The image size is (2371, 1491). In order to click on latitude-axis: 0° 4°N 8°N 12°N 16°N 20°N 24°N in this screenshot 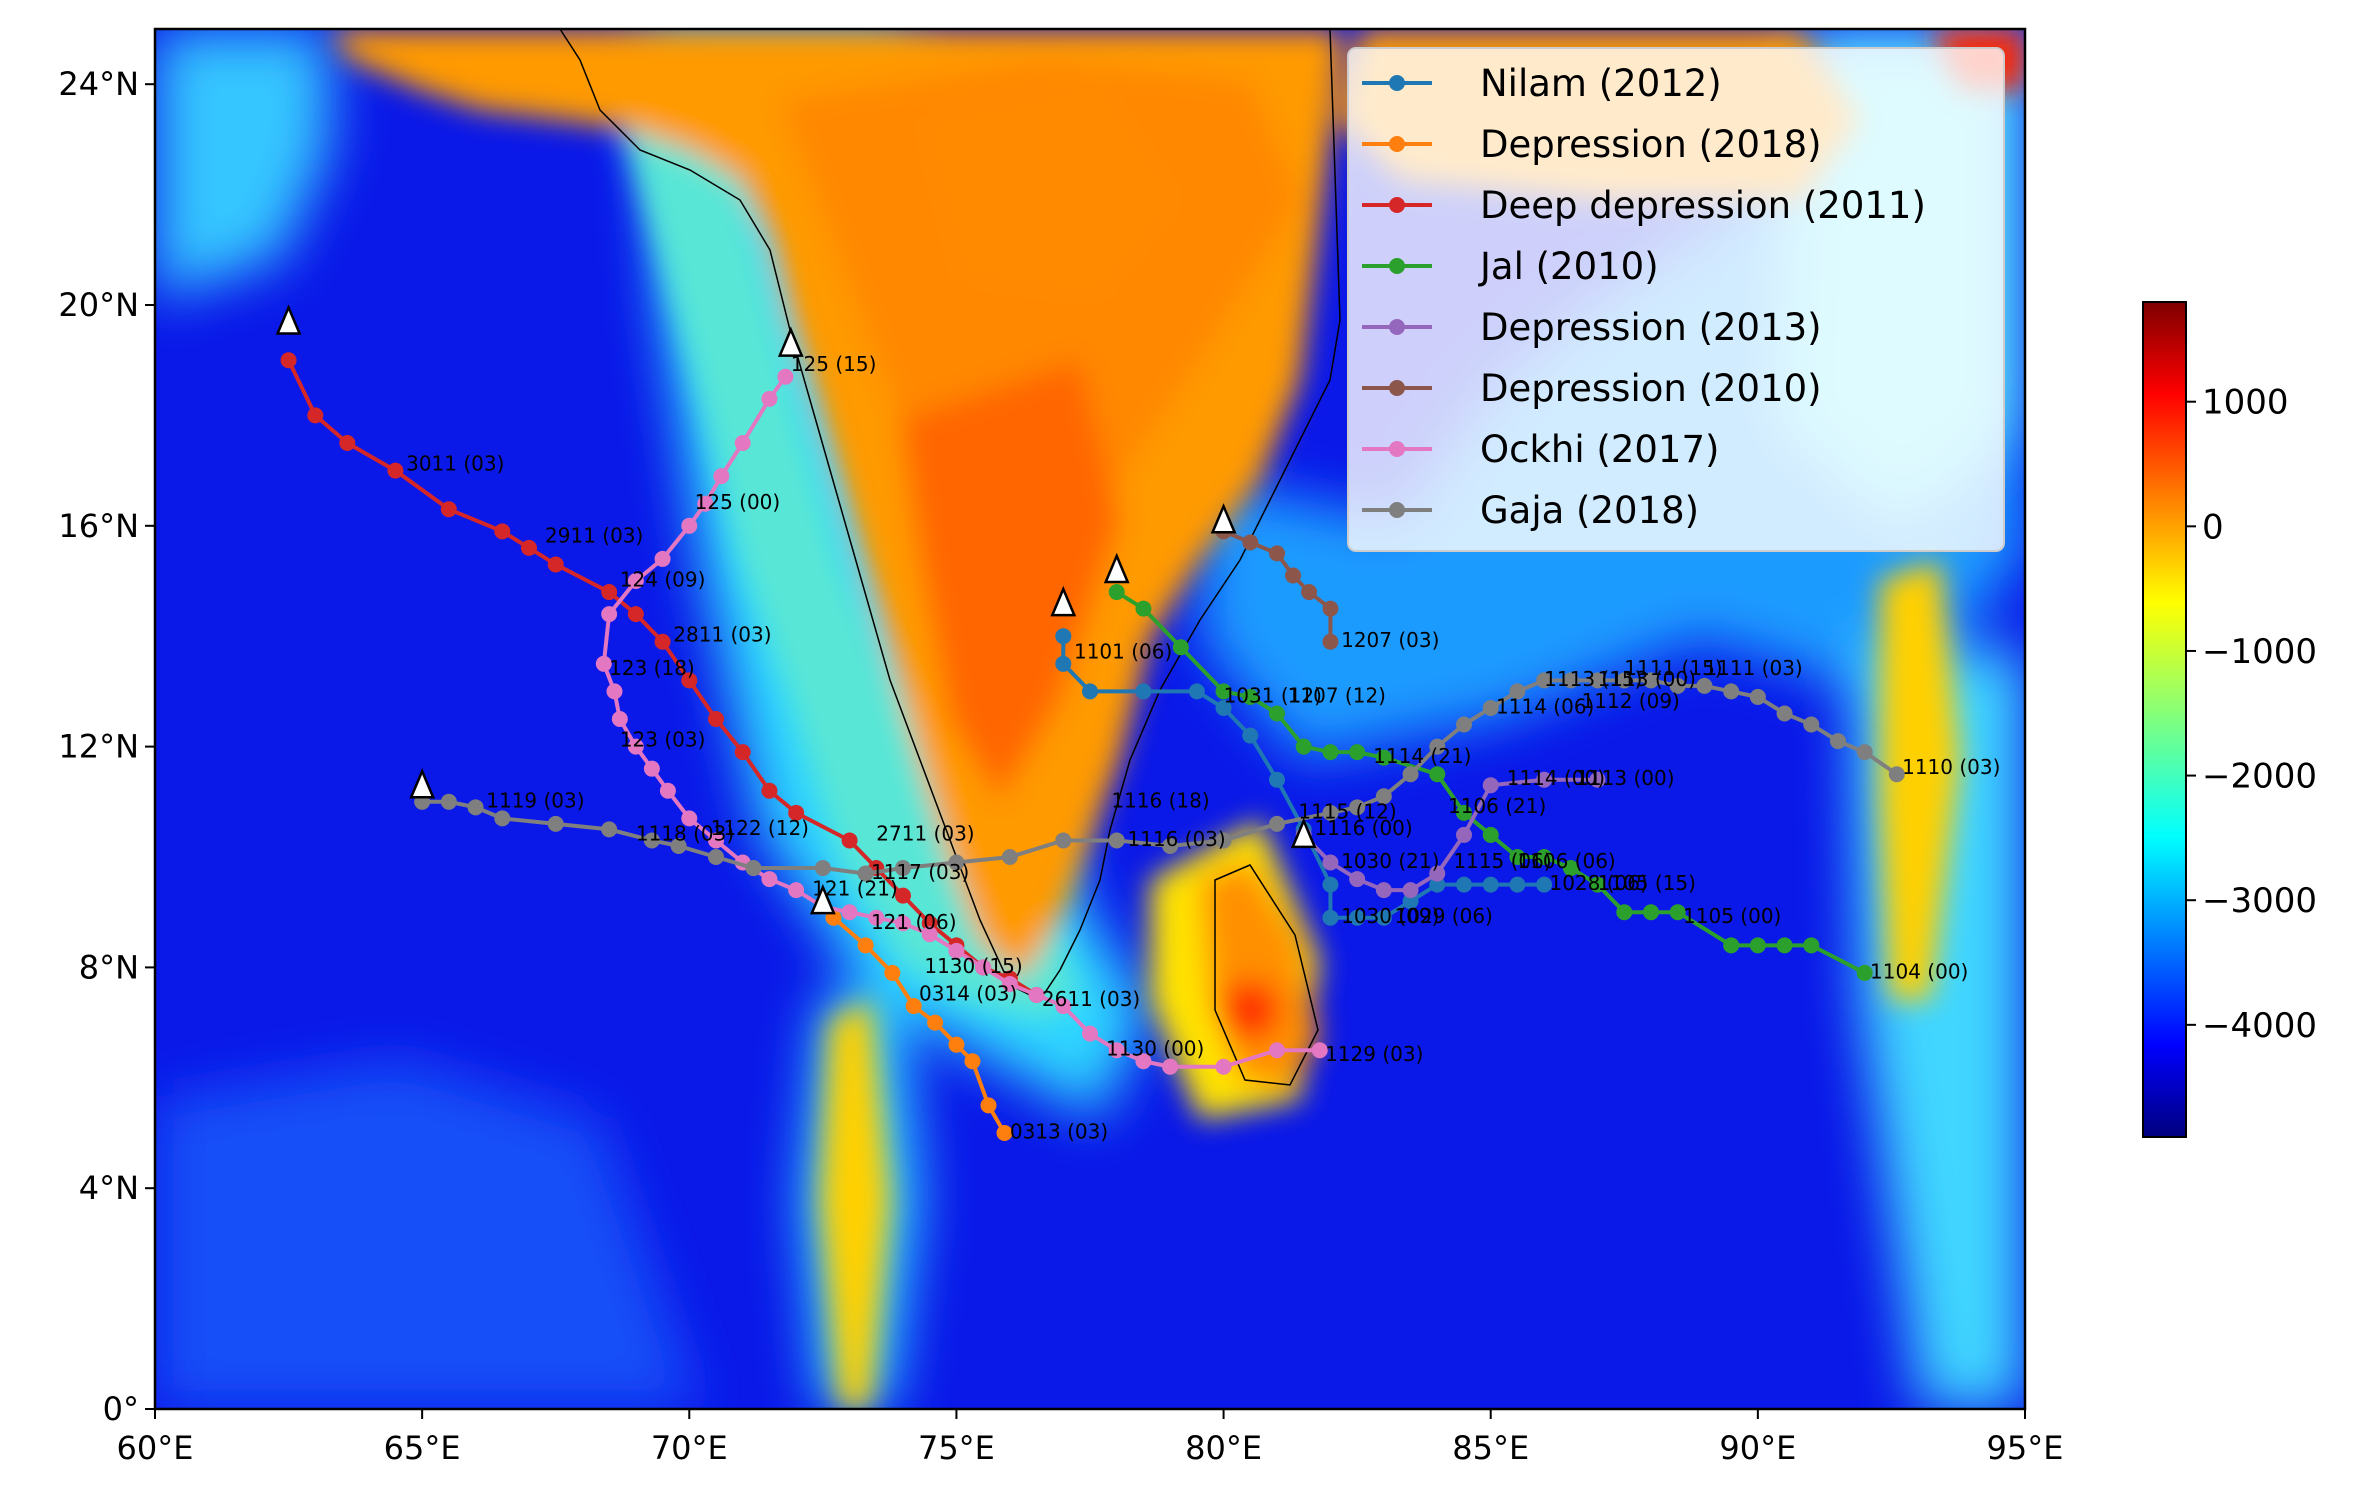, I will do `click(106, 746)`.